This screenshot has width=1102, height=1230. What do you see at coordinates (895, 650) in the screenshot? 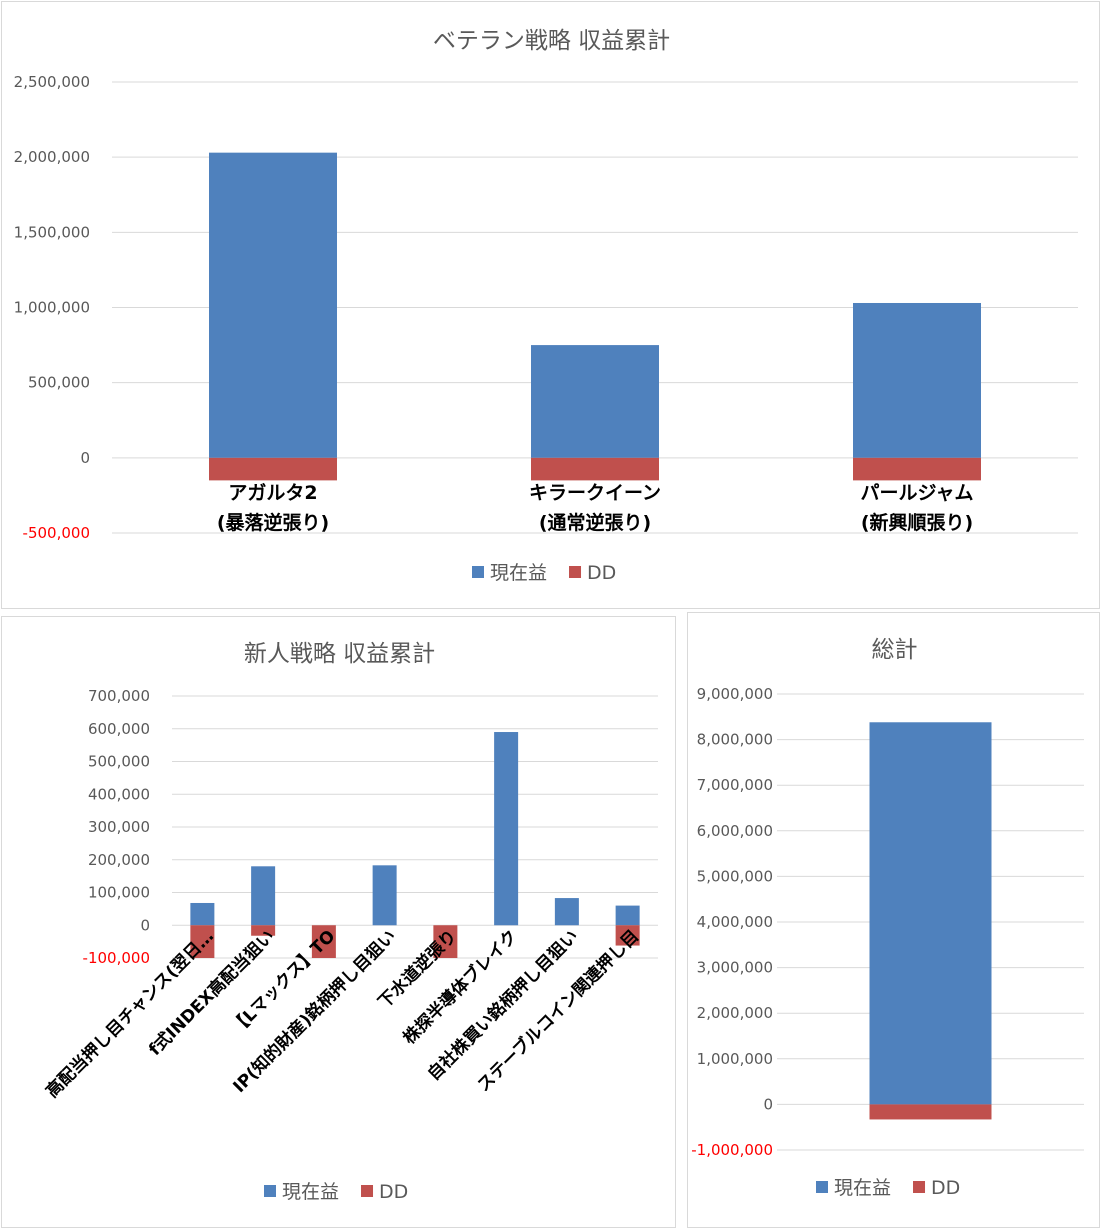
I see `chart-title: 総計` at bounding box center [895, 650].